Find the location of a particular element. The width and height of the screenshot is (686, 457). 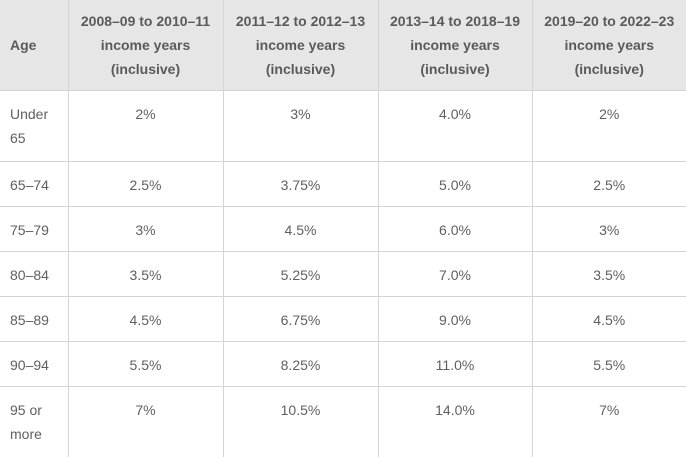

column-header-age: Age is located at coordinates (34, 45).